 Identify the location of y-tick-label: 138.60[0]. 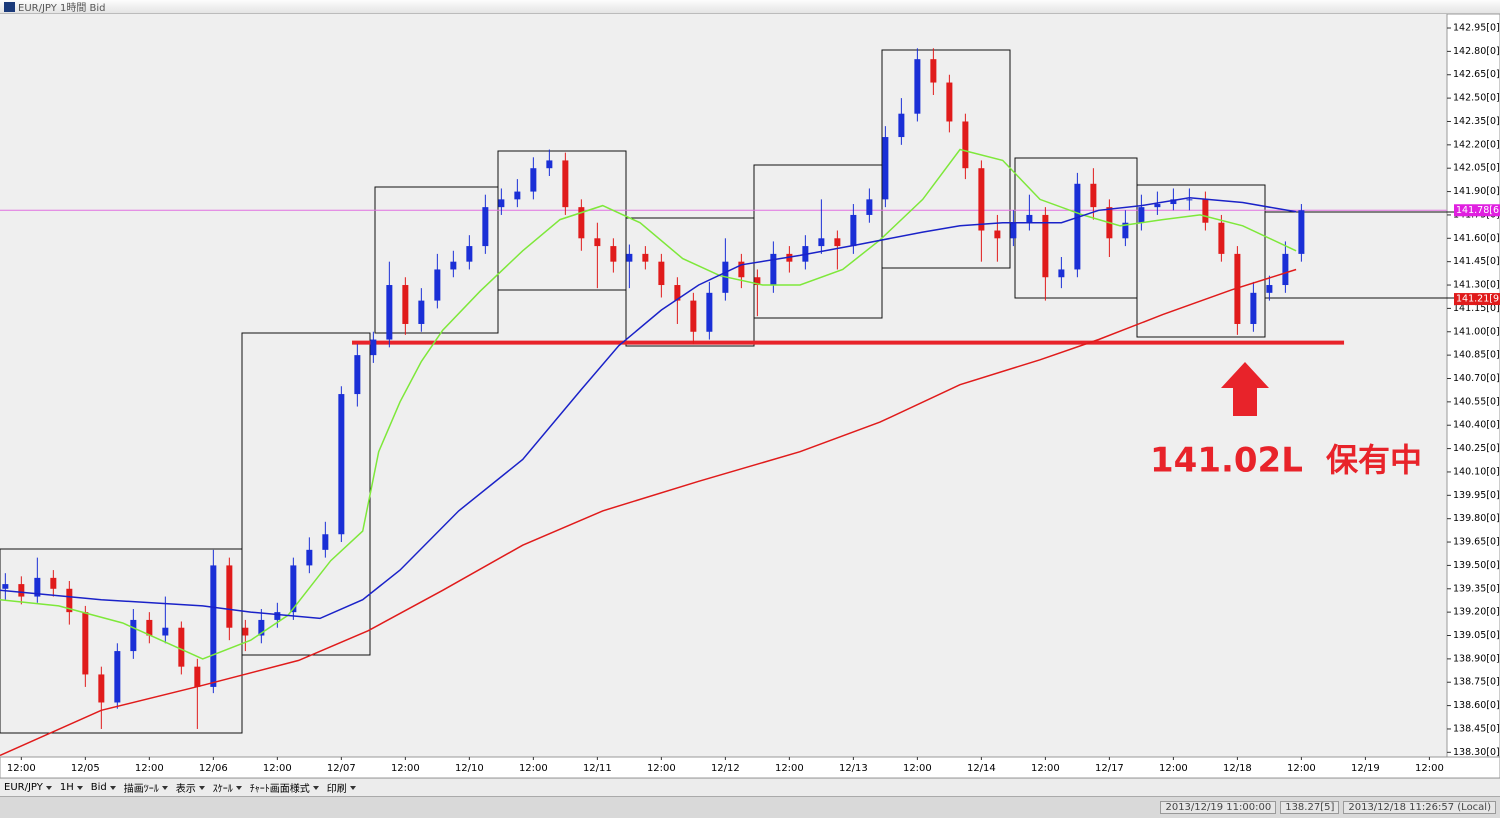
(1476, 705).